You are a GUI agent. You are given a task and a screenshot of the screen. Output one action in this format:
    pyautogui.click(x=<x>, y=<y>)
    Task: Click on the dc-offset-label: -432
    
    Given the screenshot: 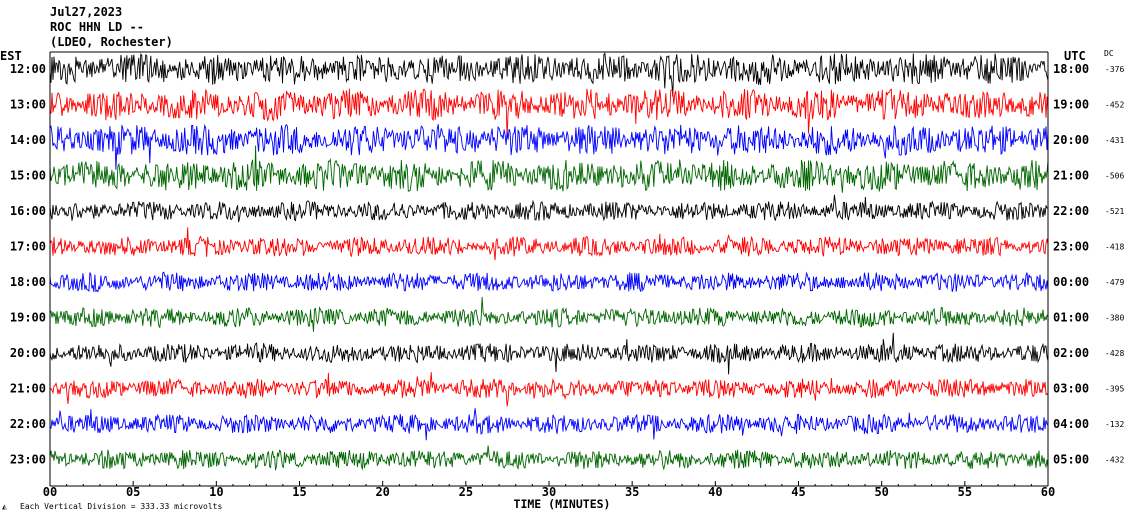 What is the action you would take?
    pyautogui.click(x=1114, y=460)
    